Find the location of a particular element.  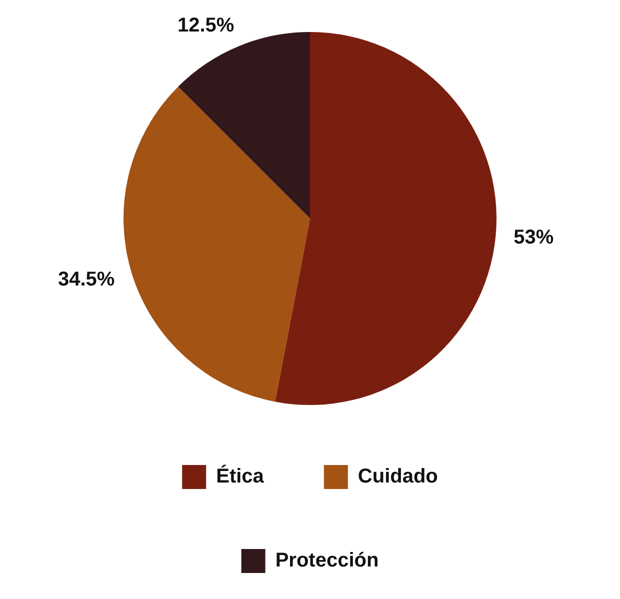

data-label: 34.5% is located at coordinates (86, 279).